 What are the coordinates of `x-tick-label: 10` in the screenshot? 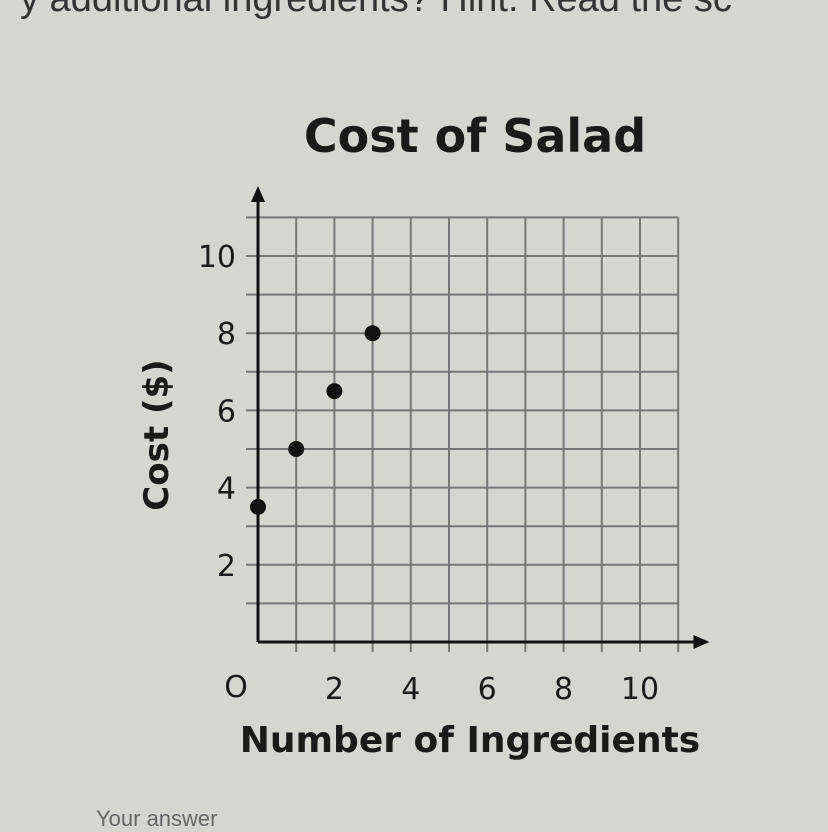 It's located at (640, 689).